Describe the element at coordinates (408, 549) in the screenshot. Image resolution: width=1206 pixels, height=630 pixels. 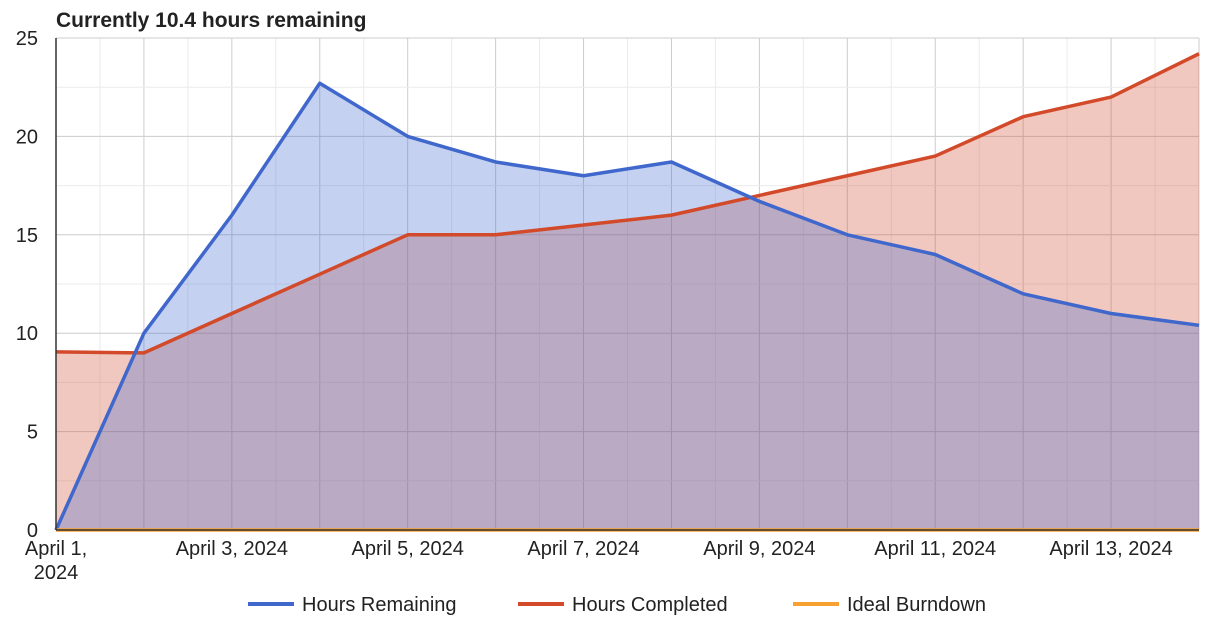
I see `x-tick-label: April 5, 2024` at that location.